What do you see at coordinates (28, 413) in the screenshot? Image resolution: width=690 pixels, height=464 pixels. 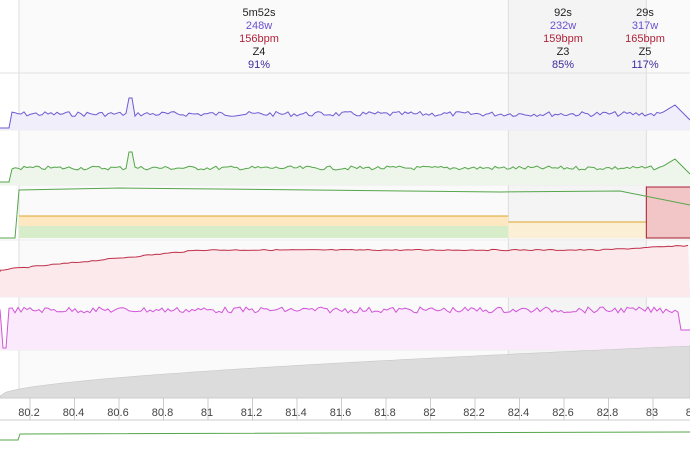 I see `x-tick-label: 80.2` at bounding box center [28, 413].